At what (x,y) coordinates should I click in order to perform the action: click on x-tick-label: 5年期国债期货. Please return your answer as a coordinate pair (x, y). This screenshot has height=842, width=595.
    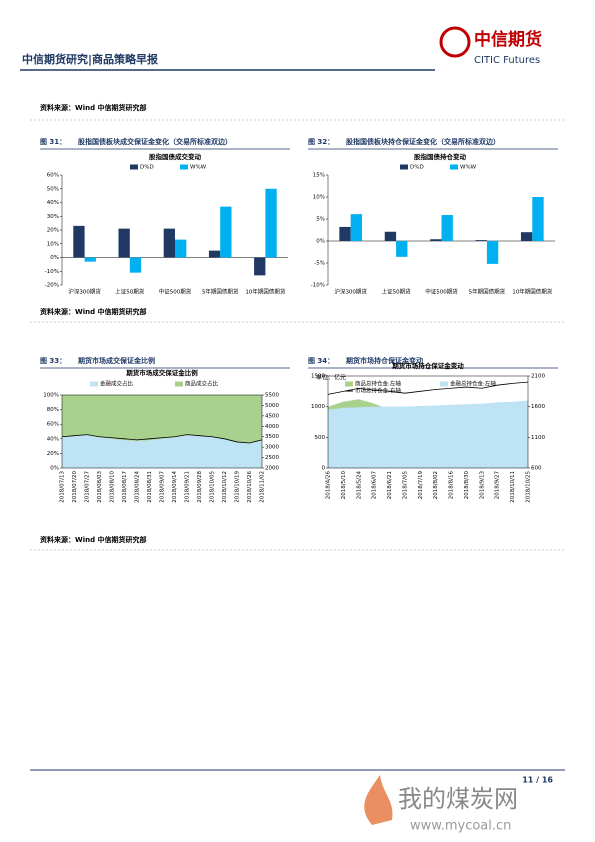
    Looking at the image, I should click on (487, 292).